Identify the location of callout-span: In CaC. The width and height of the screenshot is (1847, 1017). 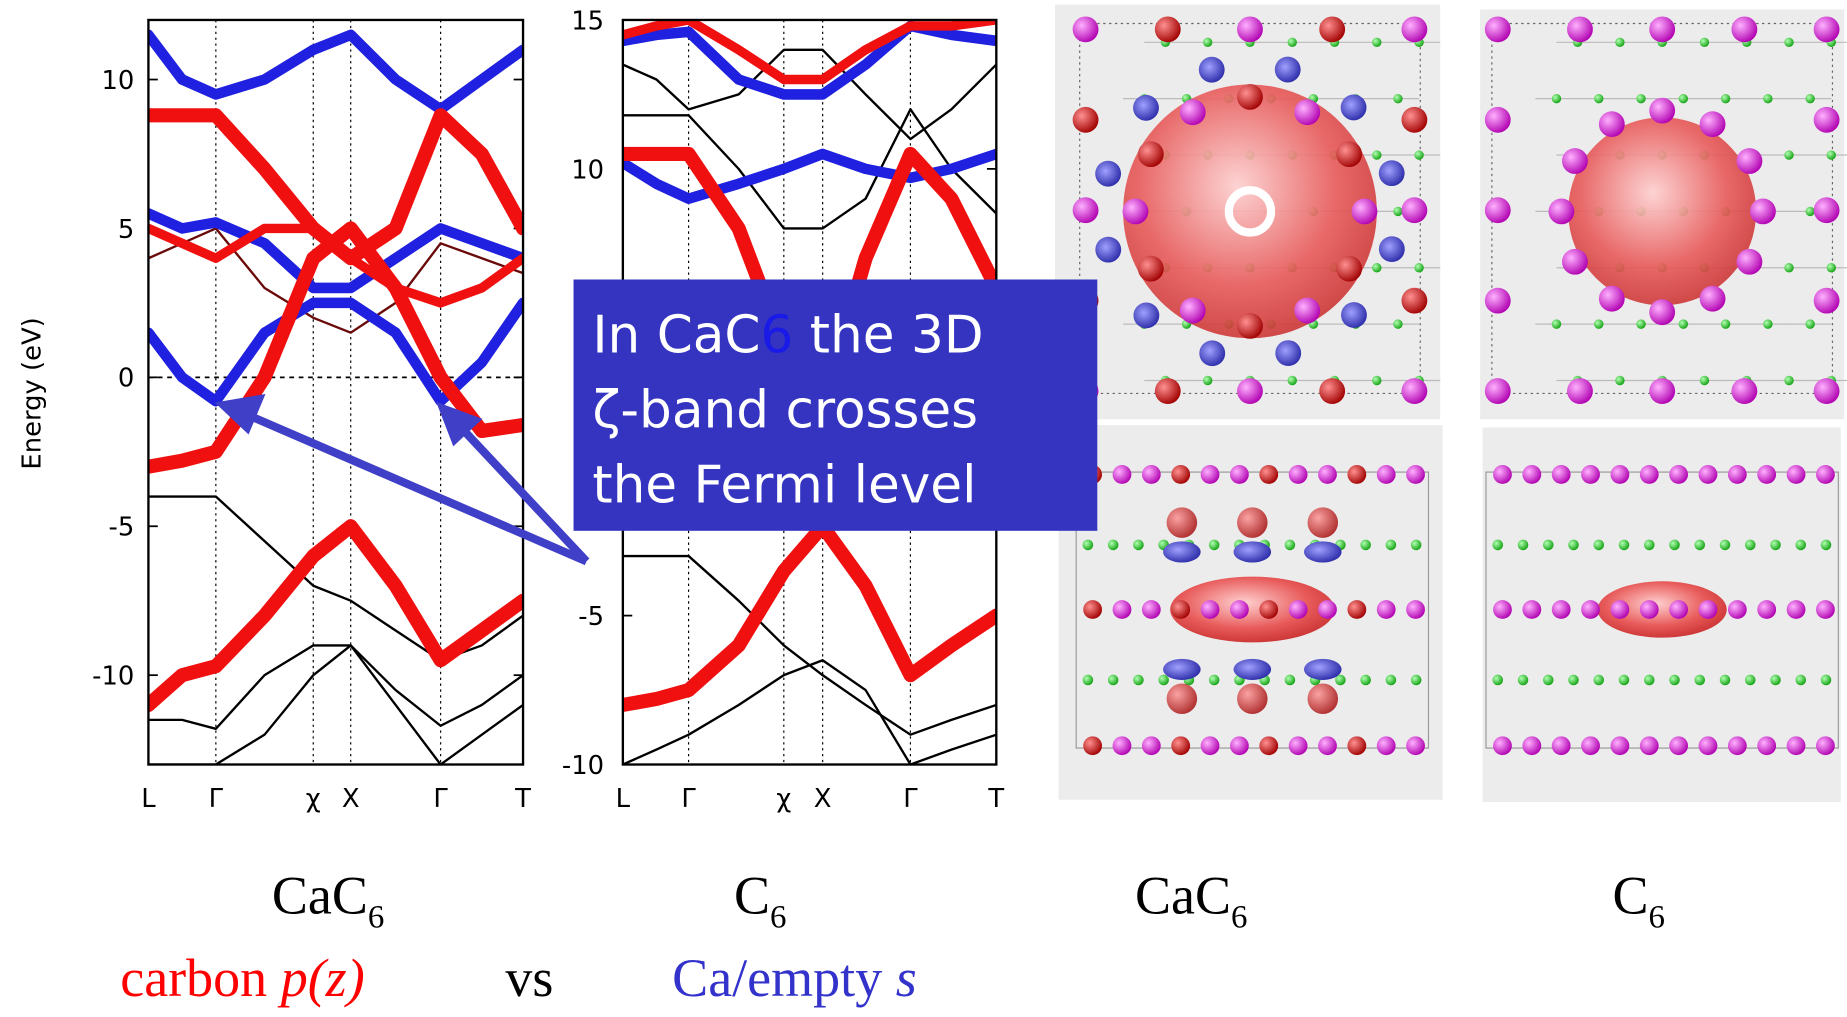
(676, 335).